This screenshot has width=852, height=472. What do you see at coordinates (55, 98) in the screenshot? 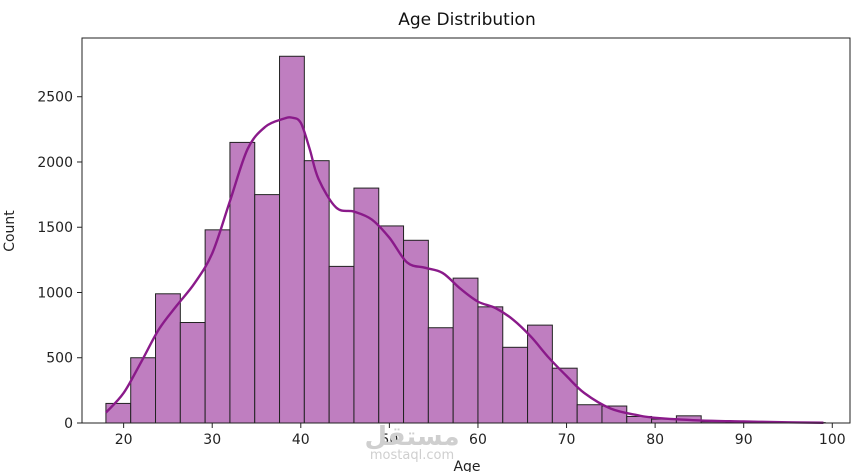
I see `y-tick-label: 2500` at bounding box center [55, 98].